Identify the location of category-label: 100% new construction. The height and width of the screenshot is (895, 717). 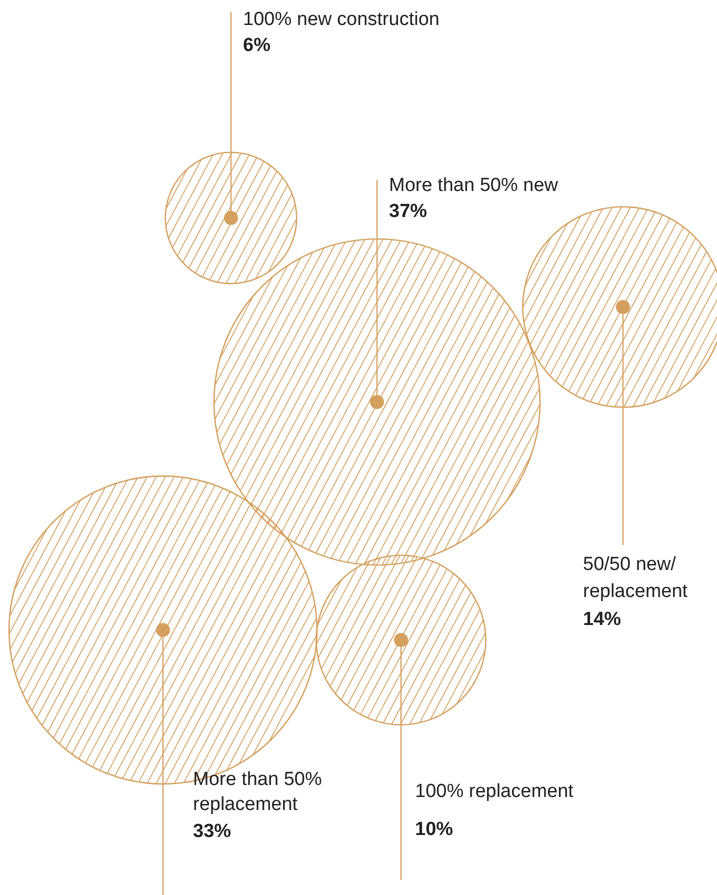
(341, 19).